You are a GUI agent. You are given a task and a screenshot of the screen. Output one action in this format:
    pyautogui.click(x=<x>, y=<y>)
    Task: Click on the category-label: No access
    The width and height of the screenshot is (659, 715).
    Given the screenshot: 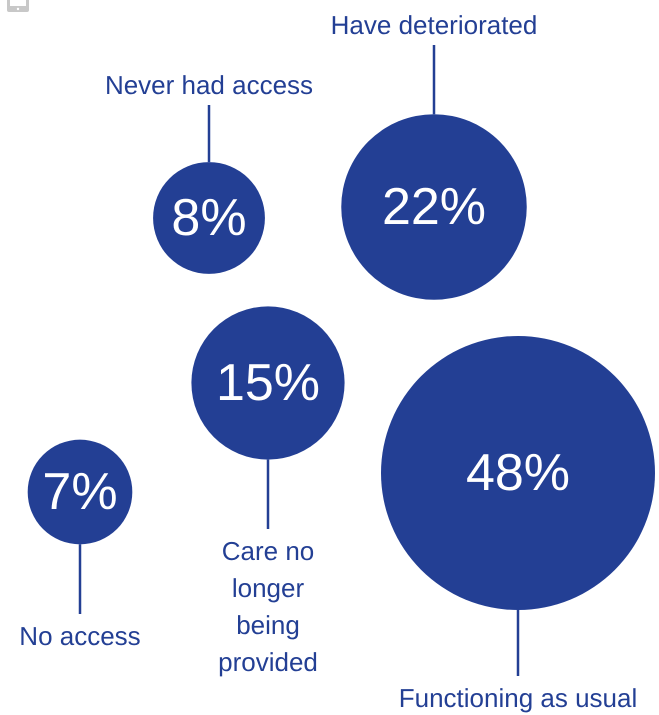 What is the action you would take?
    pyautogui.click(x=80, y=636)
    